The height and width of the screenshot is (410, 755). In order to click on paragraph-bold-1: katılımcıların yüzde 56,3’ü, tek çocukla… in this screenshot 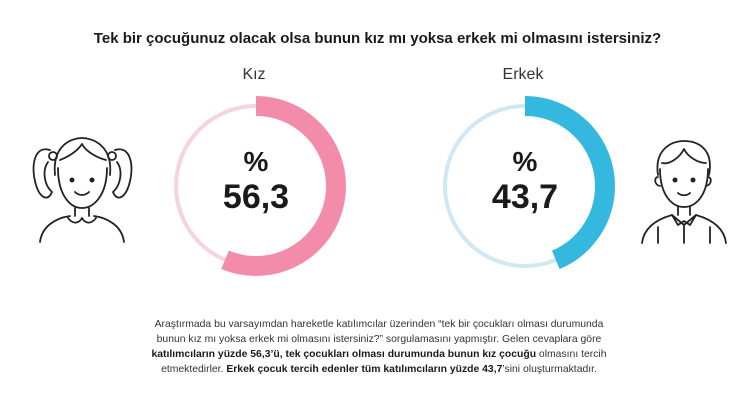, I will do `click(344, 354)`.